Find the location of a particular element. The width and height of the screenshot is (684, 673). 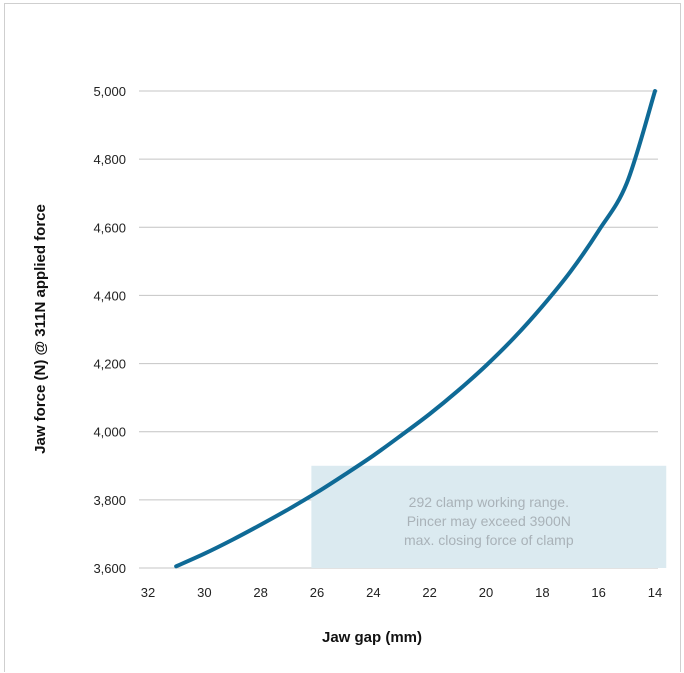

x-tick-label: 22 is located at coordinates (429, 592).